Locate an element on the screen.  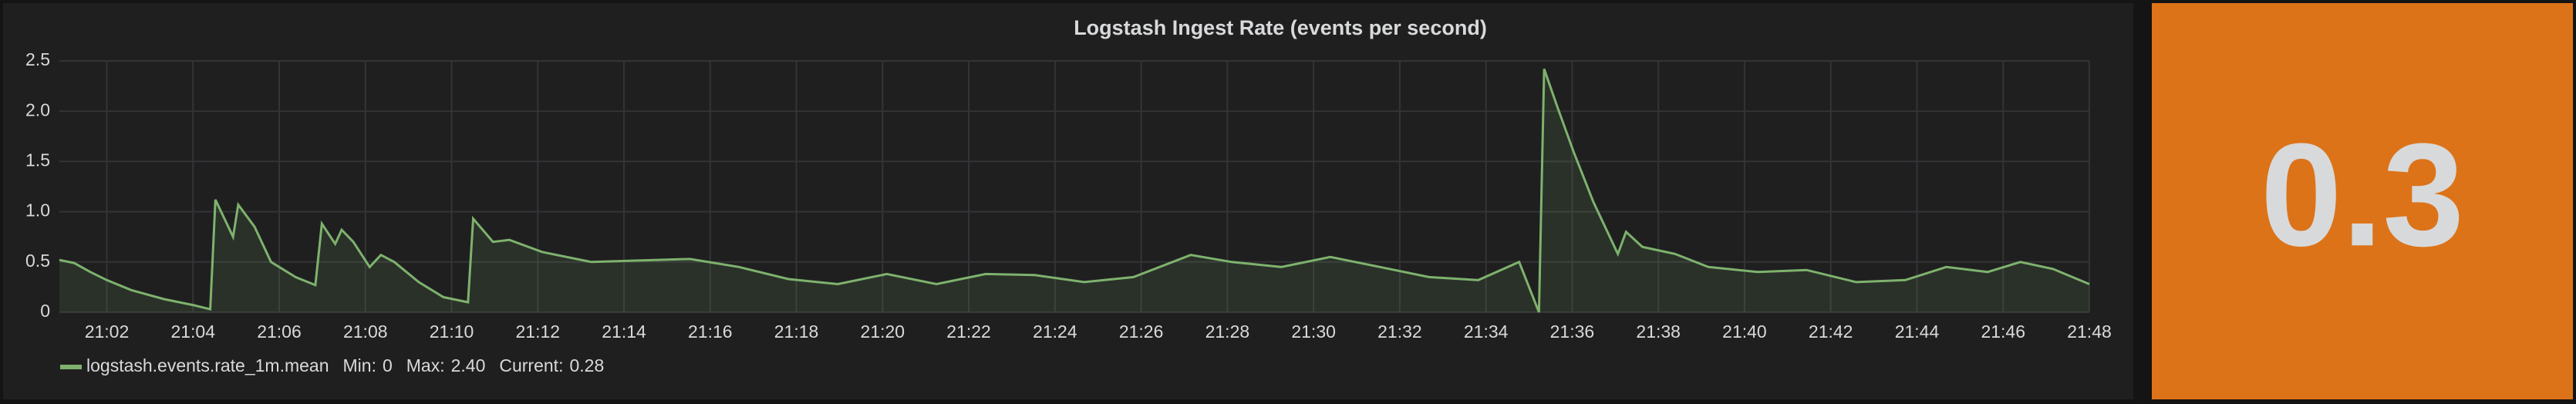
legend-stat-value: 0 is located at coordinates (388, 365).